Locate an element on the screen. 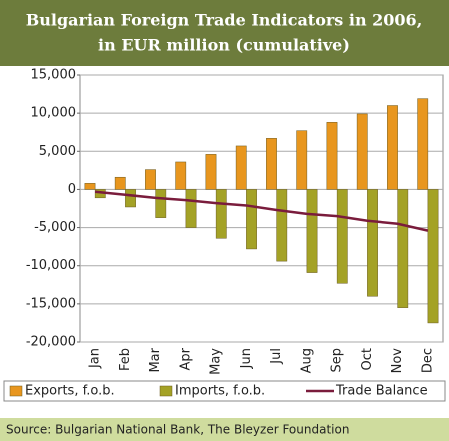  x-tick-label: Mar is located at coordinates (155, 359).